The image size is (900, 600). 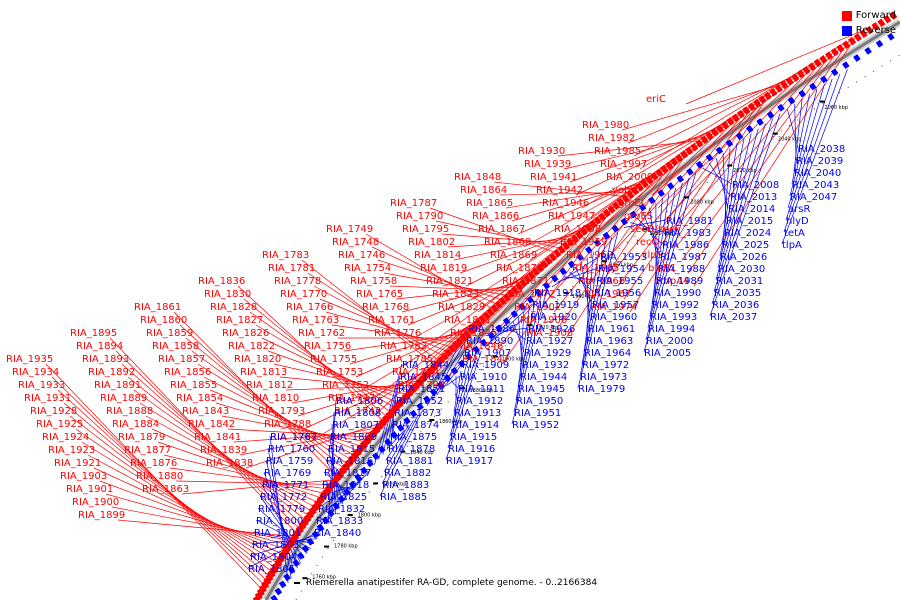 What do you see at coordinates (815, 185) in the screenshot?
I see `reverse-gene-label: RIA_2043` at bounding box center [815, 185].